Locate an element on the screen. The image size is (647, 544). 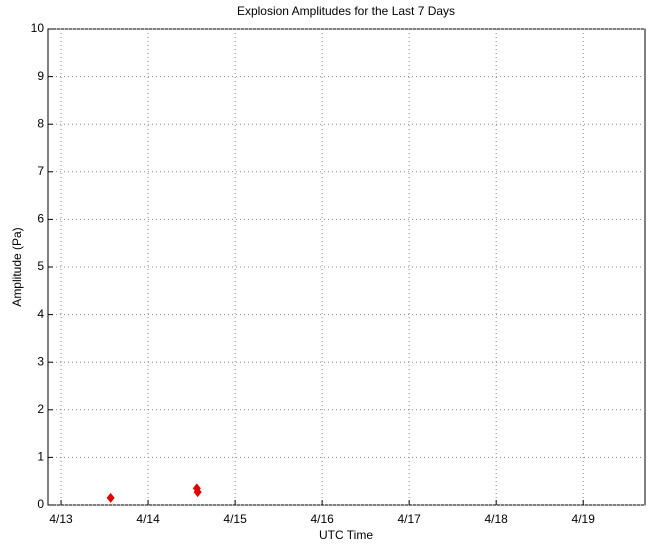
y-tick-label: 0 is located at coordinates (40, 504).